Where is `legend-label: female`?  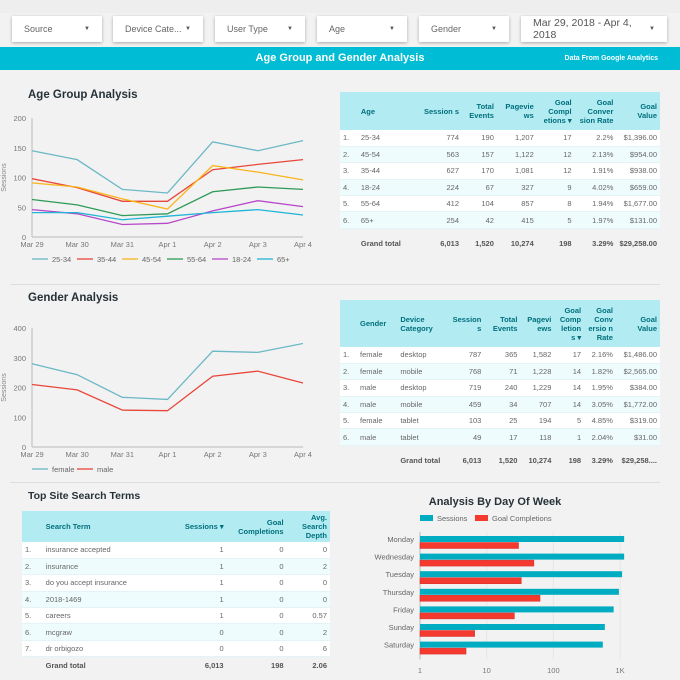
legend-label: female is located at coordinates (63, 469).